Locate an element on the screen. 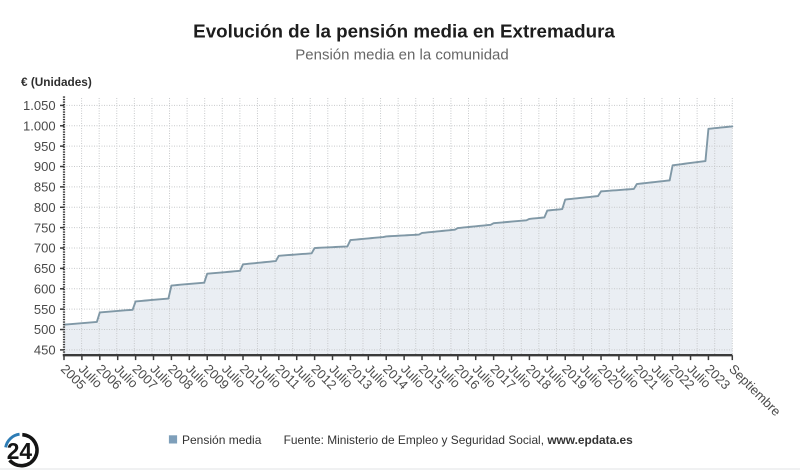  svg-text: 500 is located at coordinates (45, 329).